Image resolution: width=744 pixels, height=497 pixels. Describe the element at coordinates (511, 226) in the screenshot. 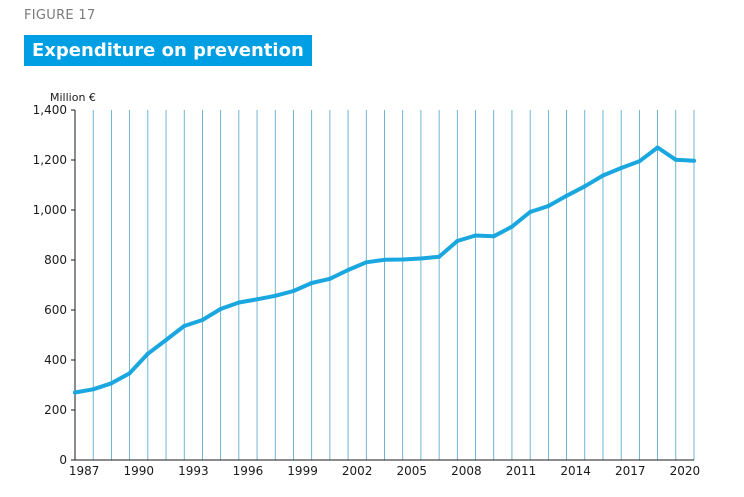

I see `data-point-2010` at that location.